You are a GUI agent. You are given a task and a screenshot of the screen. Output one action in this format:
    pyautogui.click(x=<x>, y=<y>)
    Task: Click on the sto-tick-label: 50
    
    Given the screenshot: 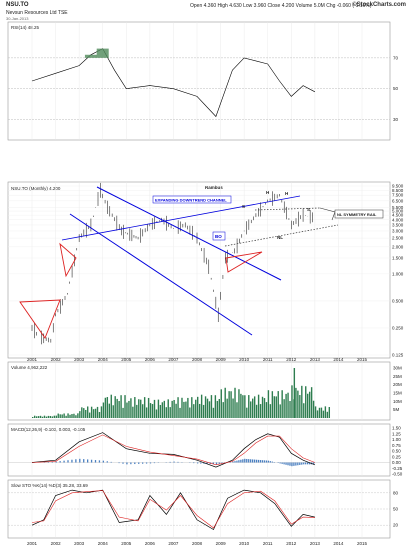 What is the action you would take?
    pyautogui.click(x=396, y=509)
    